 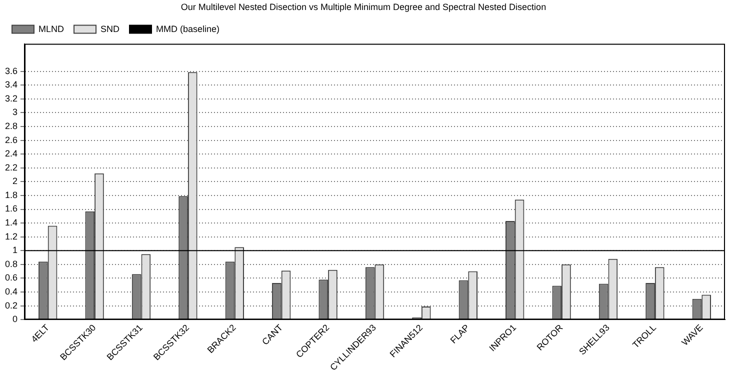 I want to click on y-tick-label: 0.8, so click(x=11, y=263).